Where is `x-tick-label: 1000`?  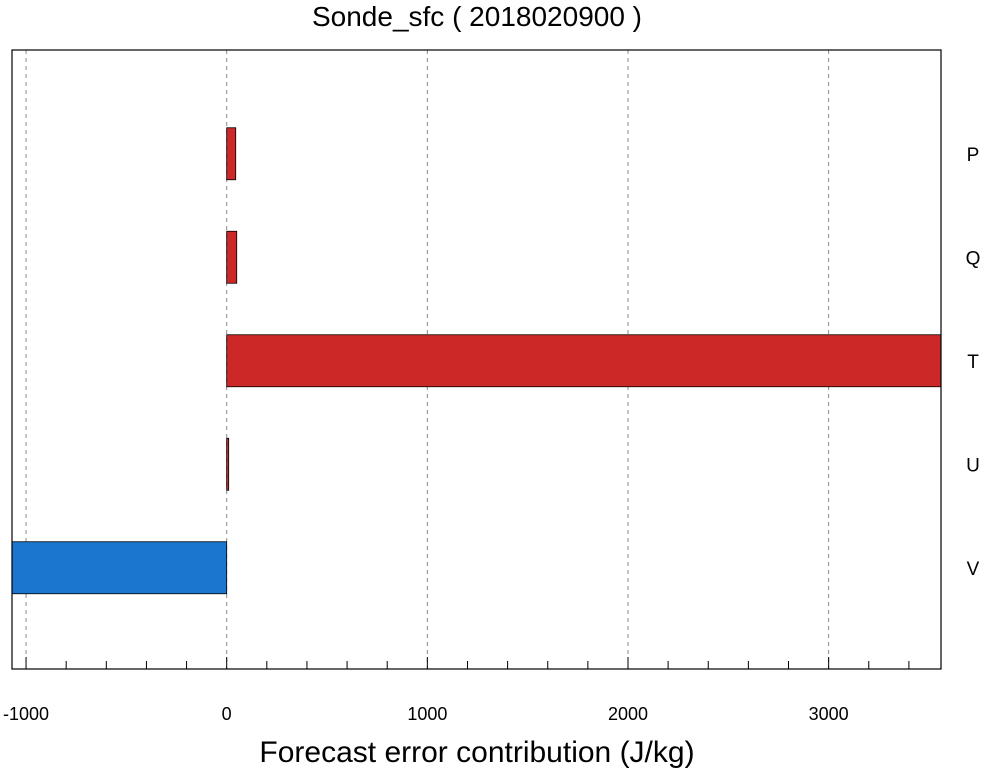 x-tick-label: 1000 is located at coordinates (427, 714).